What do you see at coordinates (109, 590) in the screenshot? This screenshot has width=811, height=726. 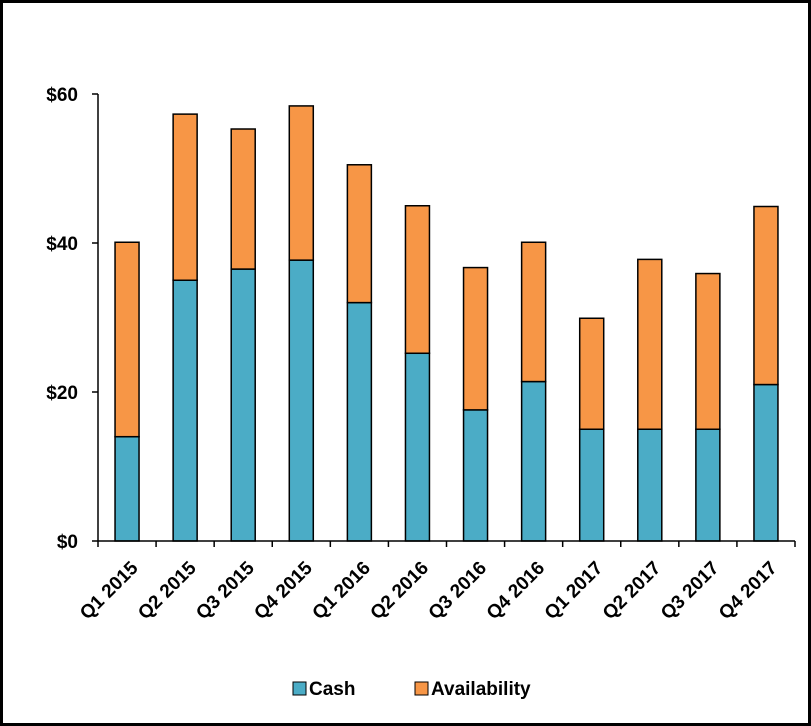 I see `x-tick-label: Q1 2015` at bounding box center [109, 590].